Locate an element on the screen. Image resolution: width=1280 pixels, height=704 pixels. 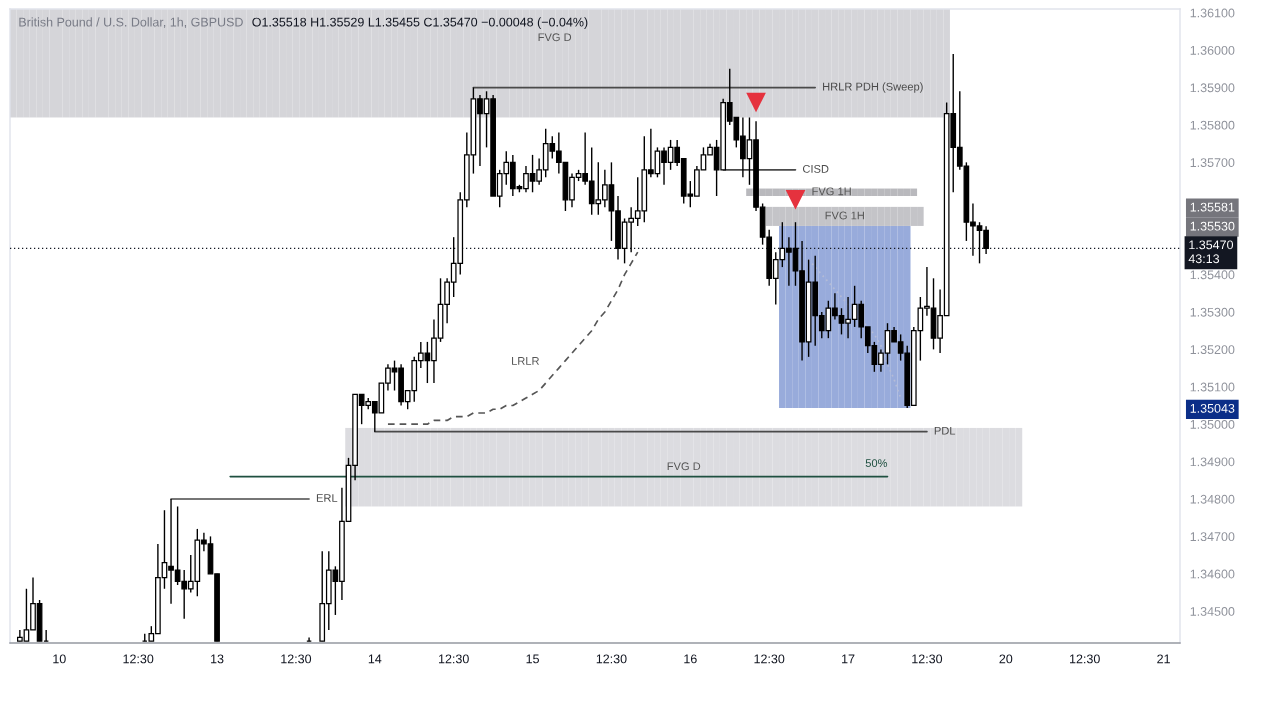
x-tick-label: 21 is located at coordinates (1163, 659).